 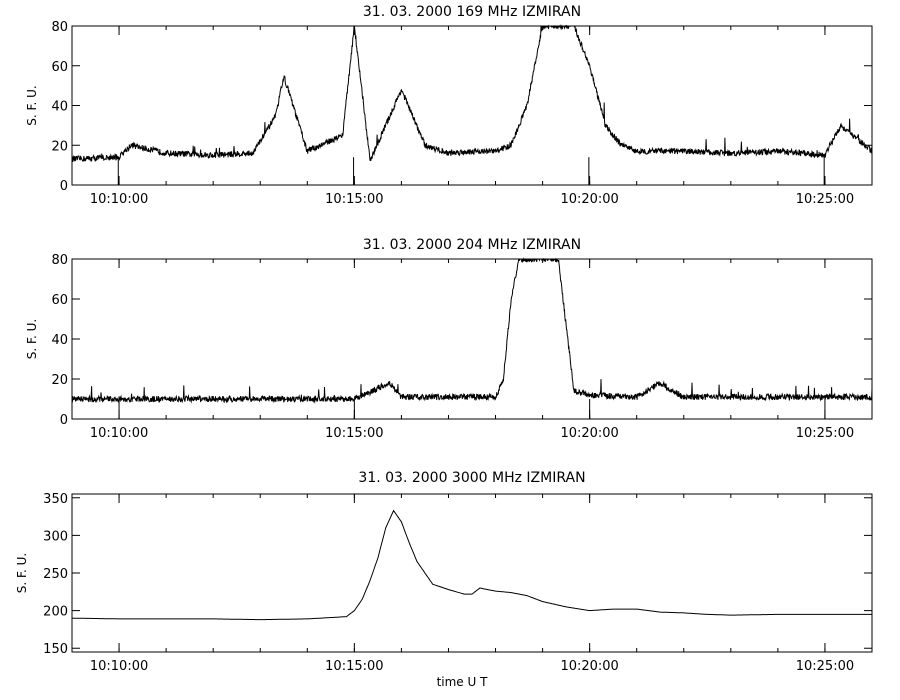 I want to click on y-tick-label-2: 150, so click(x=55, y=649).